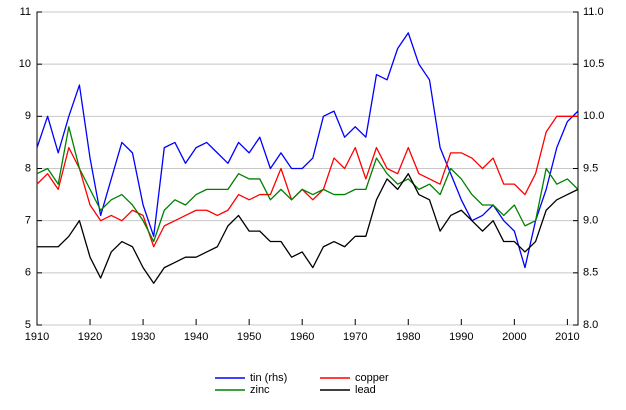 The width and height of the screenshot is (626, 410). What do you see at coordinates (37, 337) in the screenshot?
I see `x-tick-label: 1910` at bounding box center [37, 337].